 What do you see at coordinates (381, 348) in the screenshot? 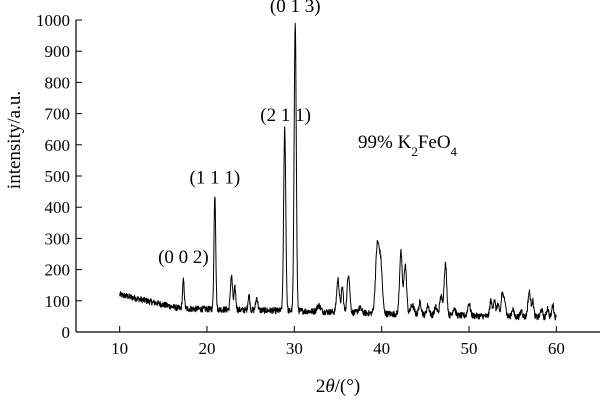
I see `x-tick-label: 40` at bounding box center [381, 348].